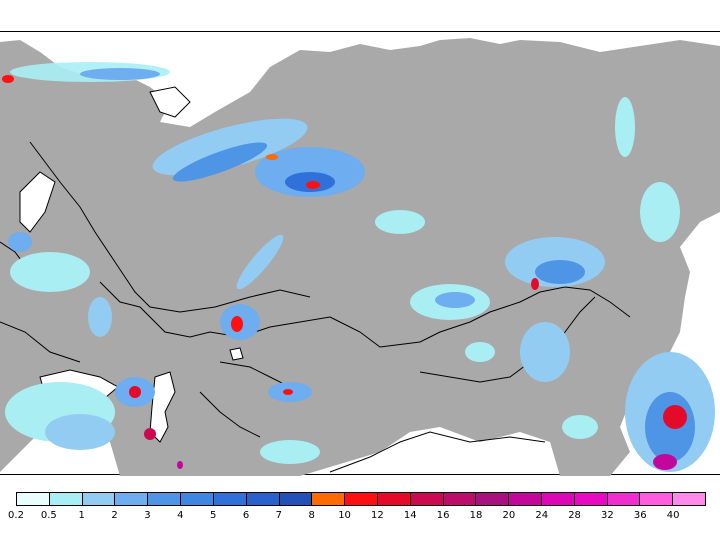 The height and width of the screenshot is (540, 720). Describe the element at coordinates (16, 515) in the screenshot. I see `colorbar-tick-label: 0.2` at that location.